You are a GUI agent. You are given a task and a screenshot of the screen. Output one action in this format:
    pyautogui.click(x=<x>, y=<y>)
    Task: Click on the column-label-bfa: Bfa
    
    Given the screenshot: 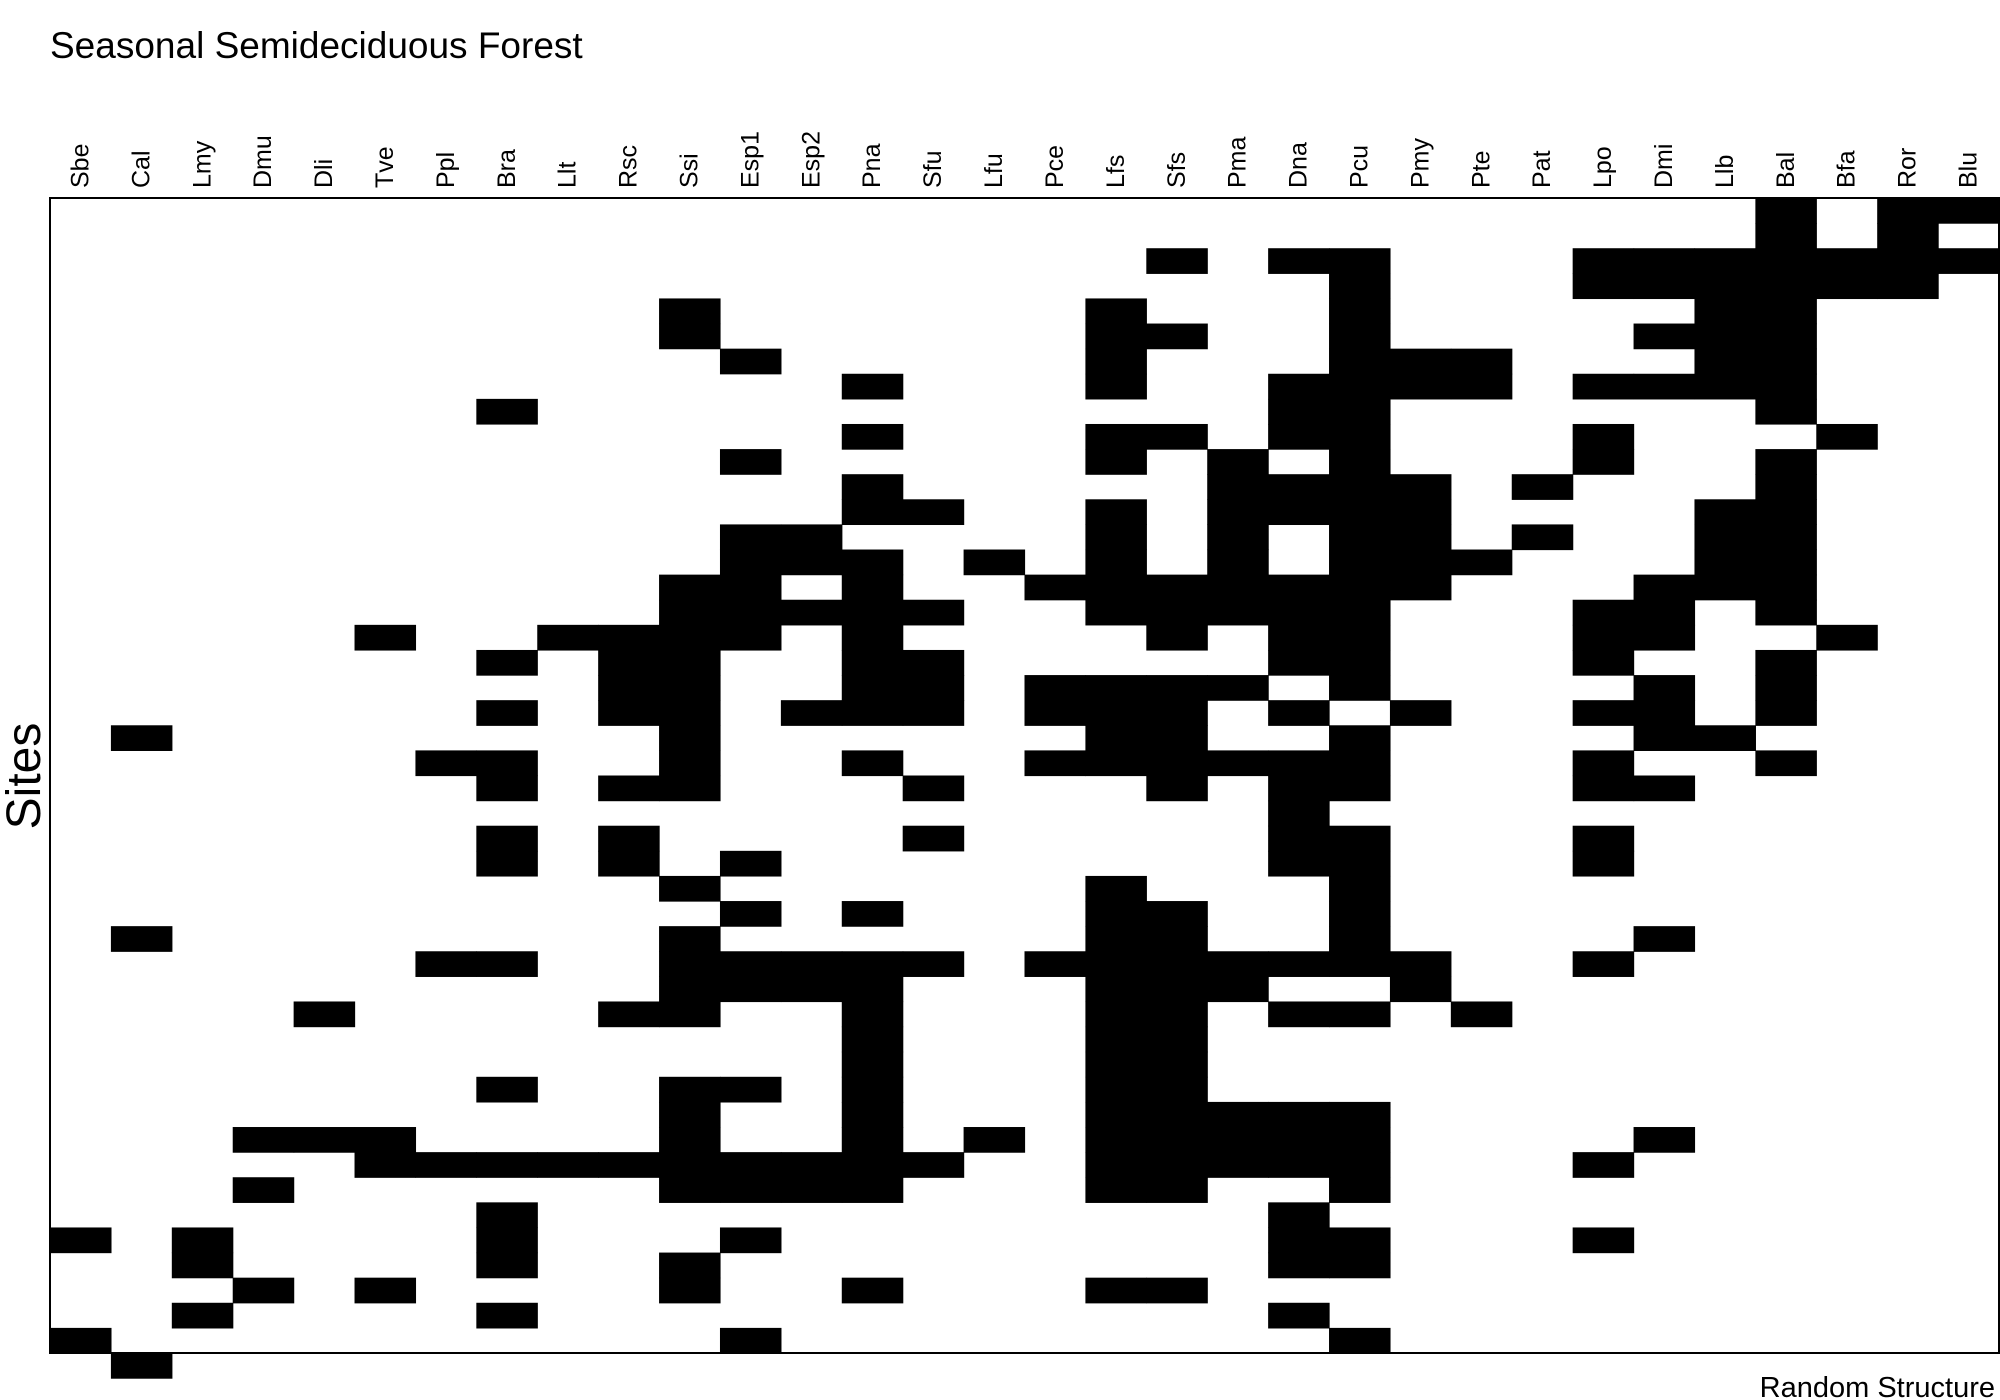 What is the action you would take?
    pyautogui.click(x=1847, y=169)
    